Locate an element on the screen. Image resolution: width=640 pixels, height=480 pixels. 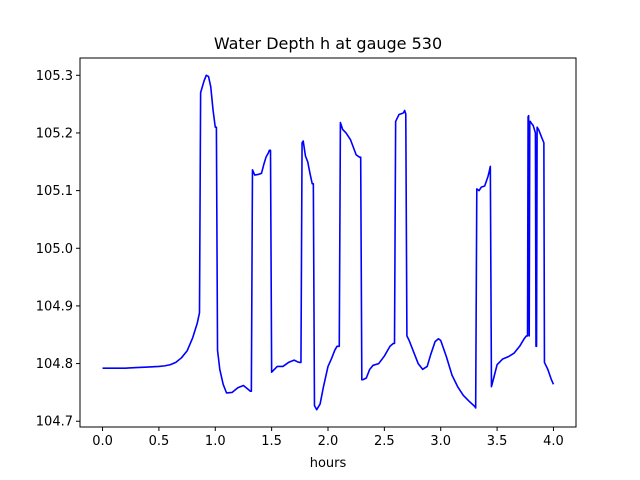
chart-title: Water Depth h at gauge 530 is located at coordinates (328, 43).